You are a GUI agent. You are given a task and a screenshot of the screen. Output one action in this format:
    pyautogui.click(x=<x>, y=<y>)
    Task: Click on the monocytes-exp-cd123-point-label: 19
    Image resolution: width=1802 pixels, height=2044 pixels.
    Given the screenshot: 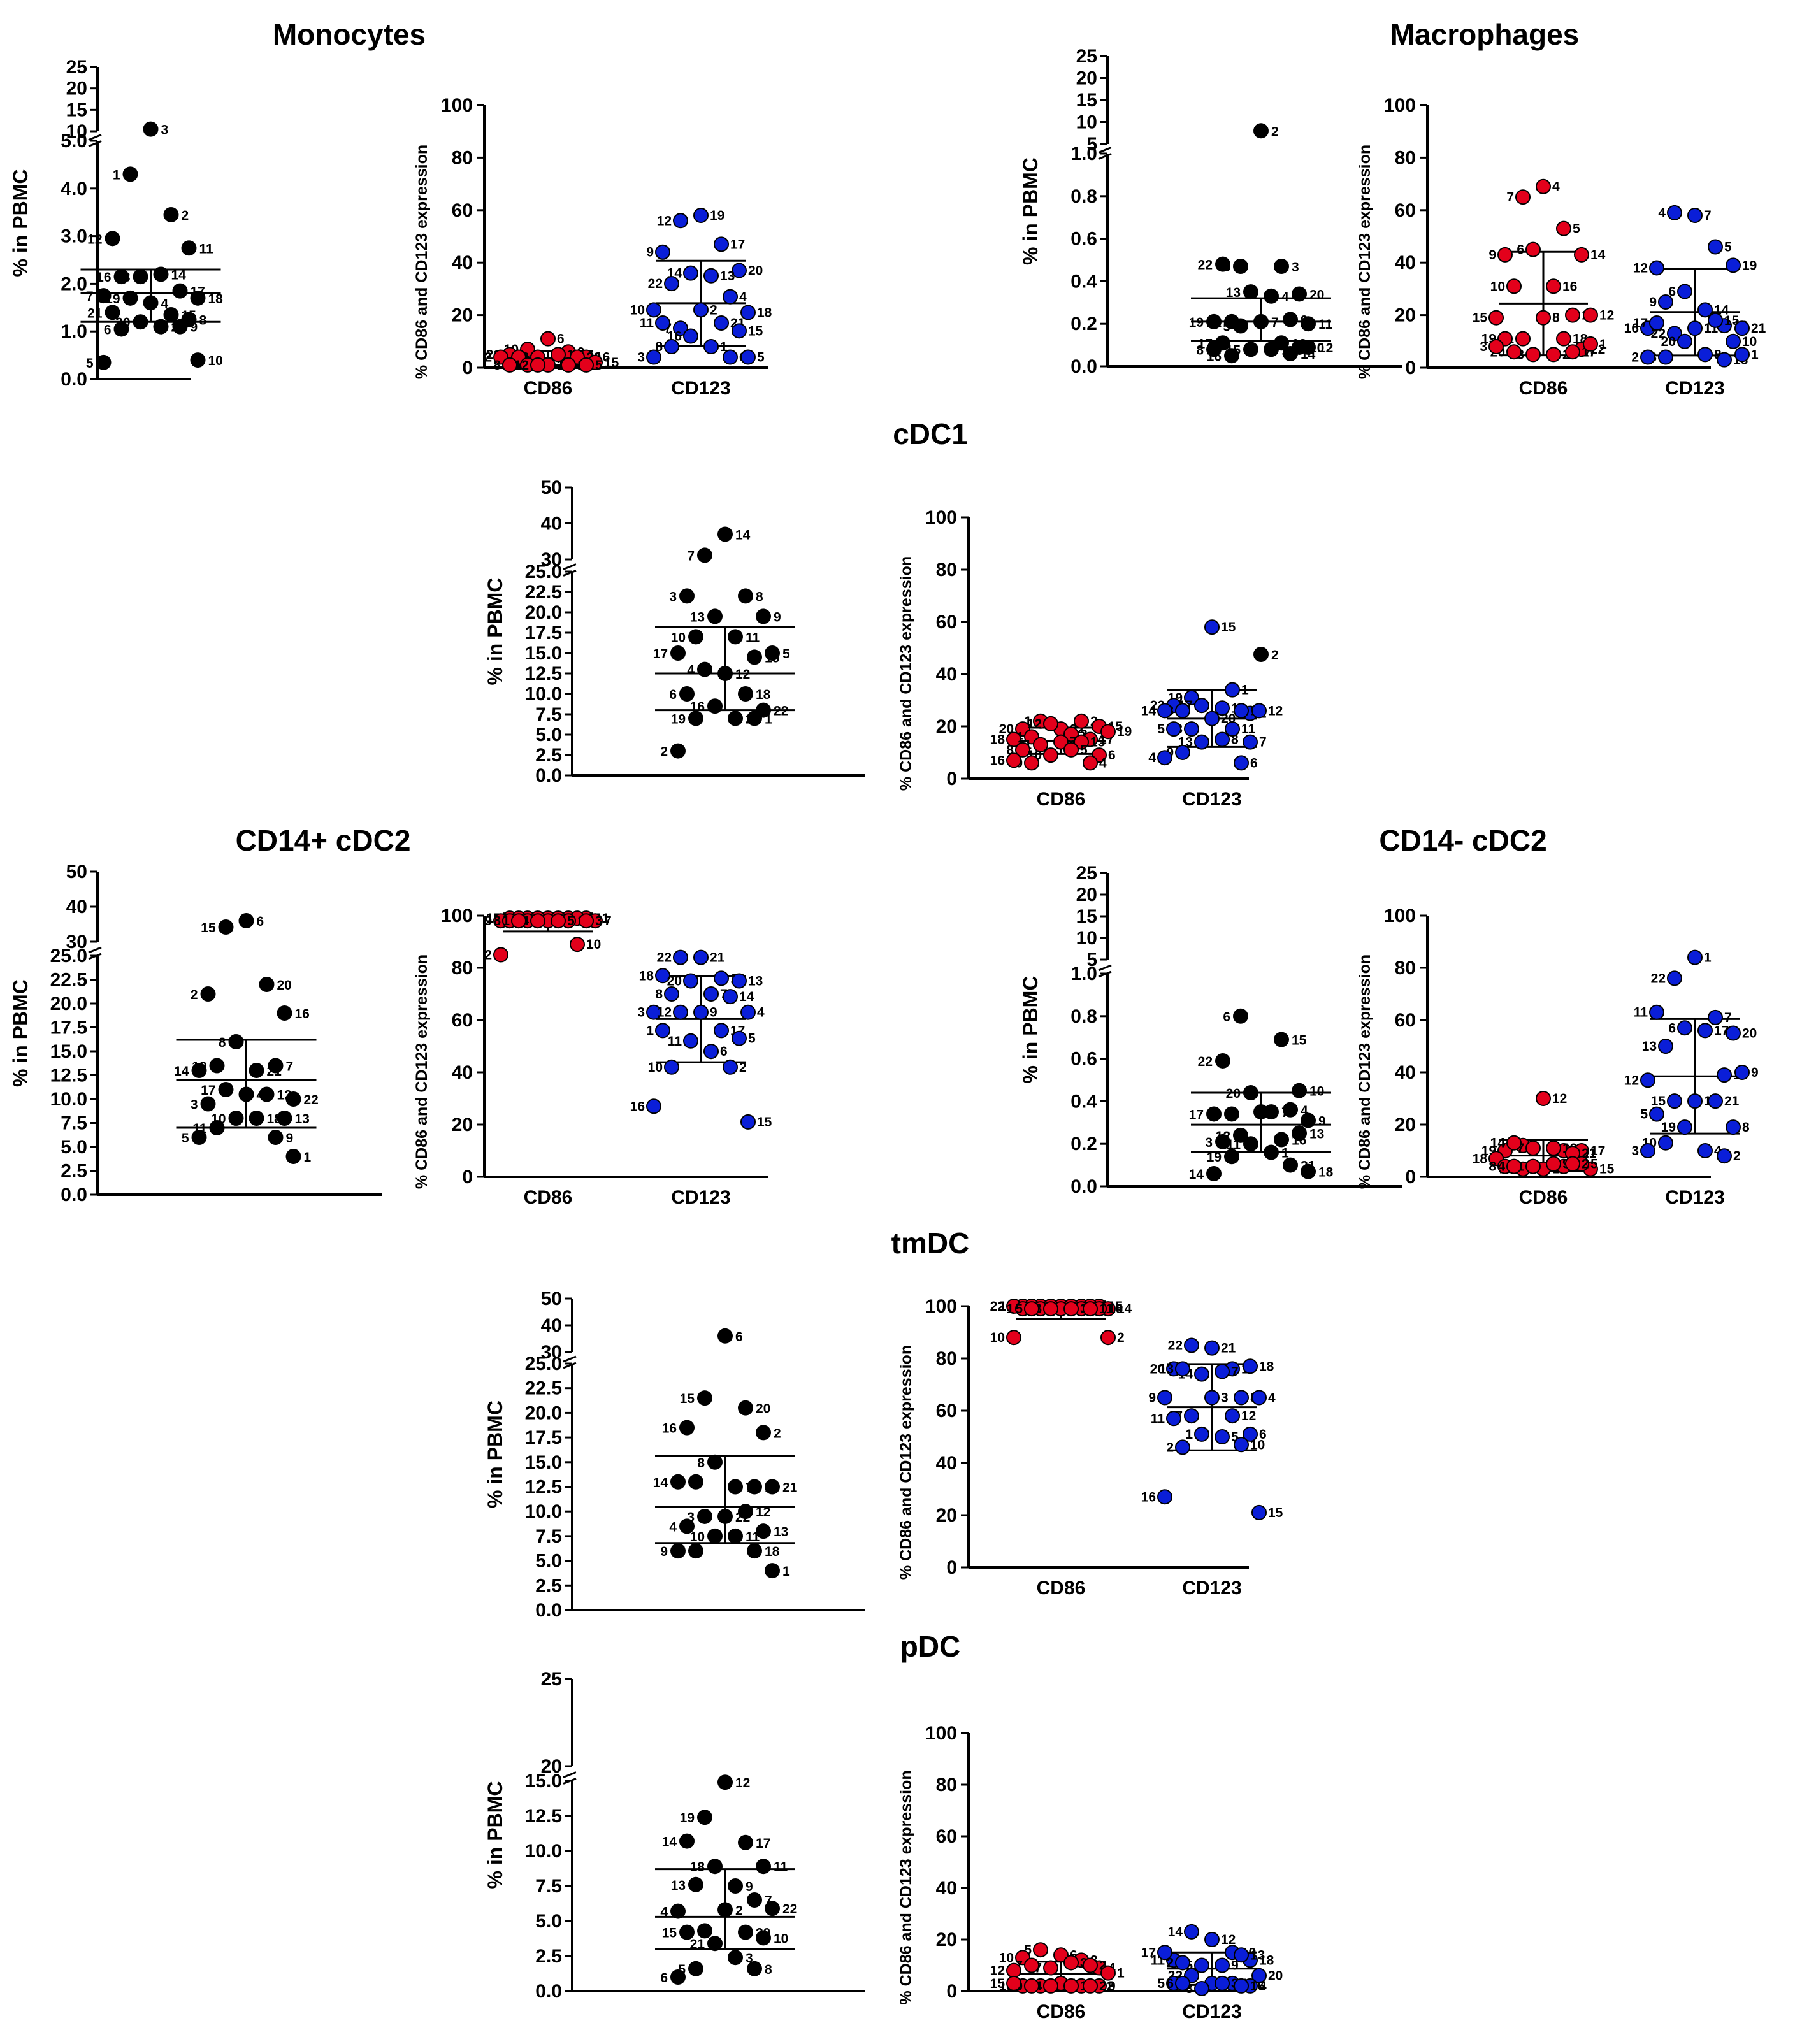 What is the action you would take?
    pyautogui.click(x=717, y=216)
    